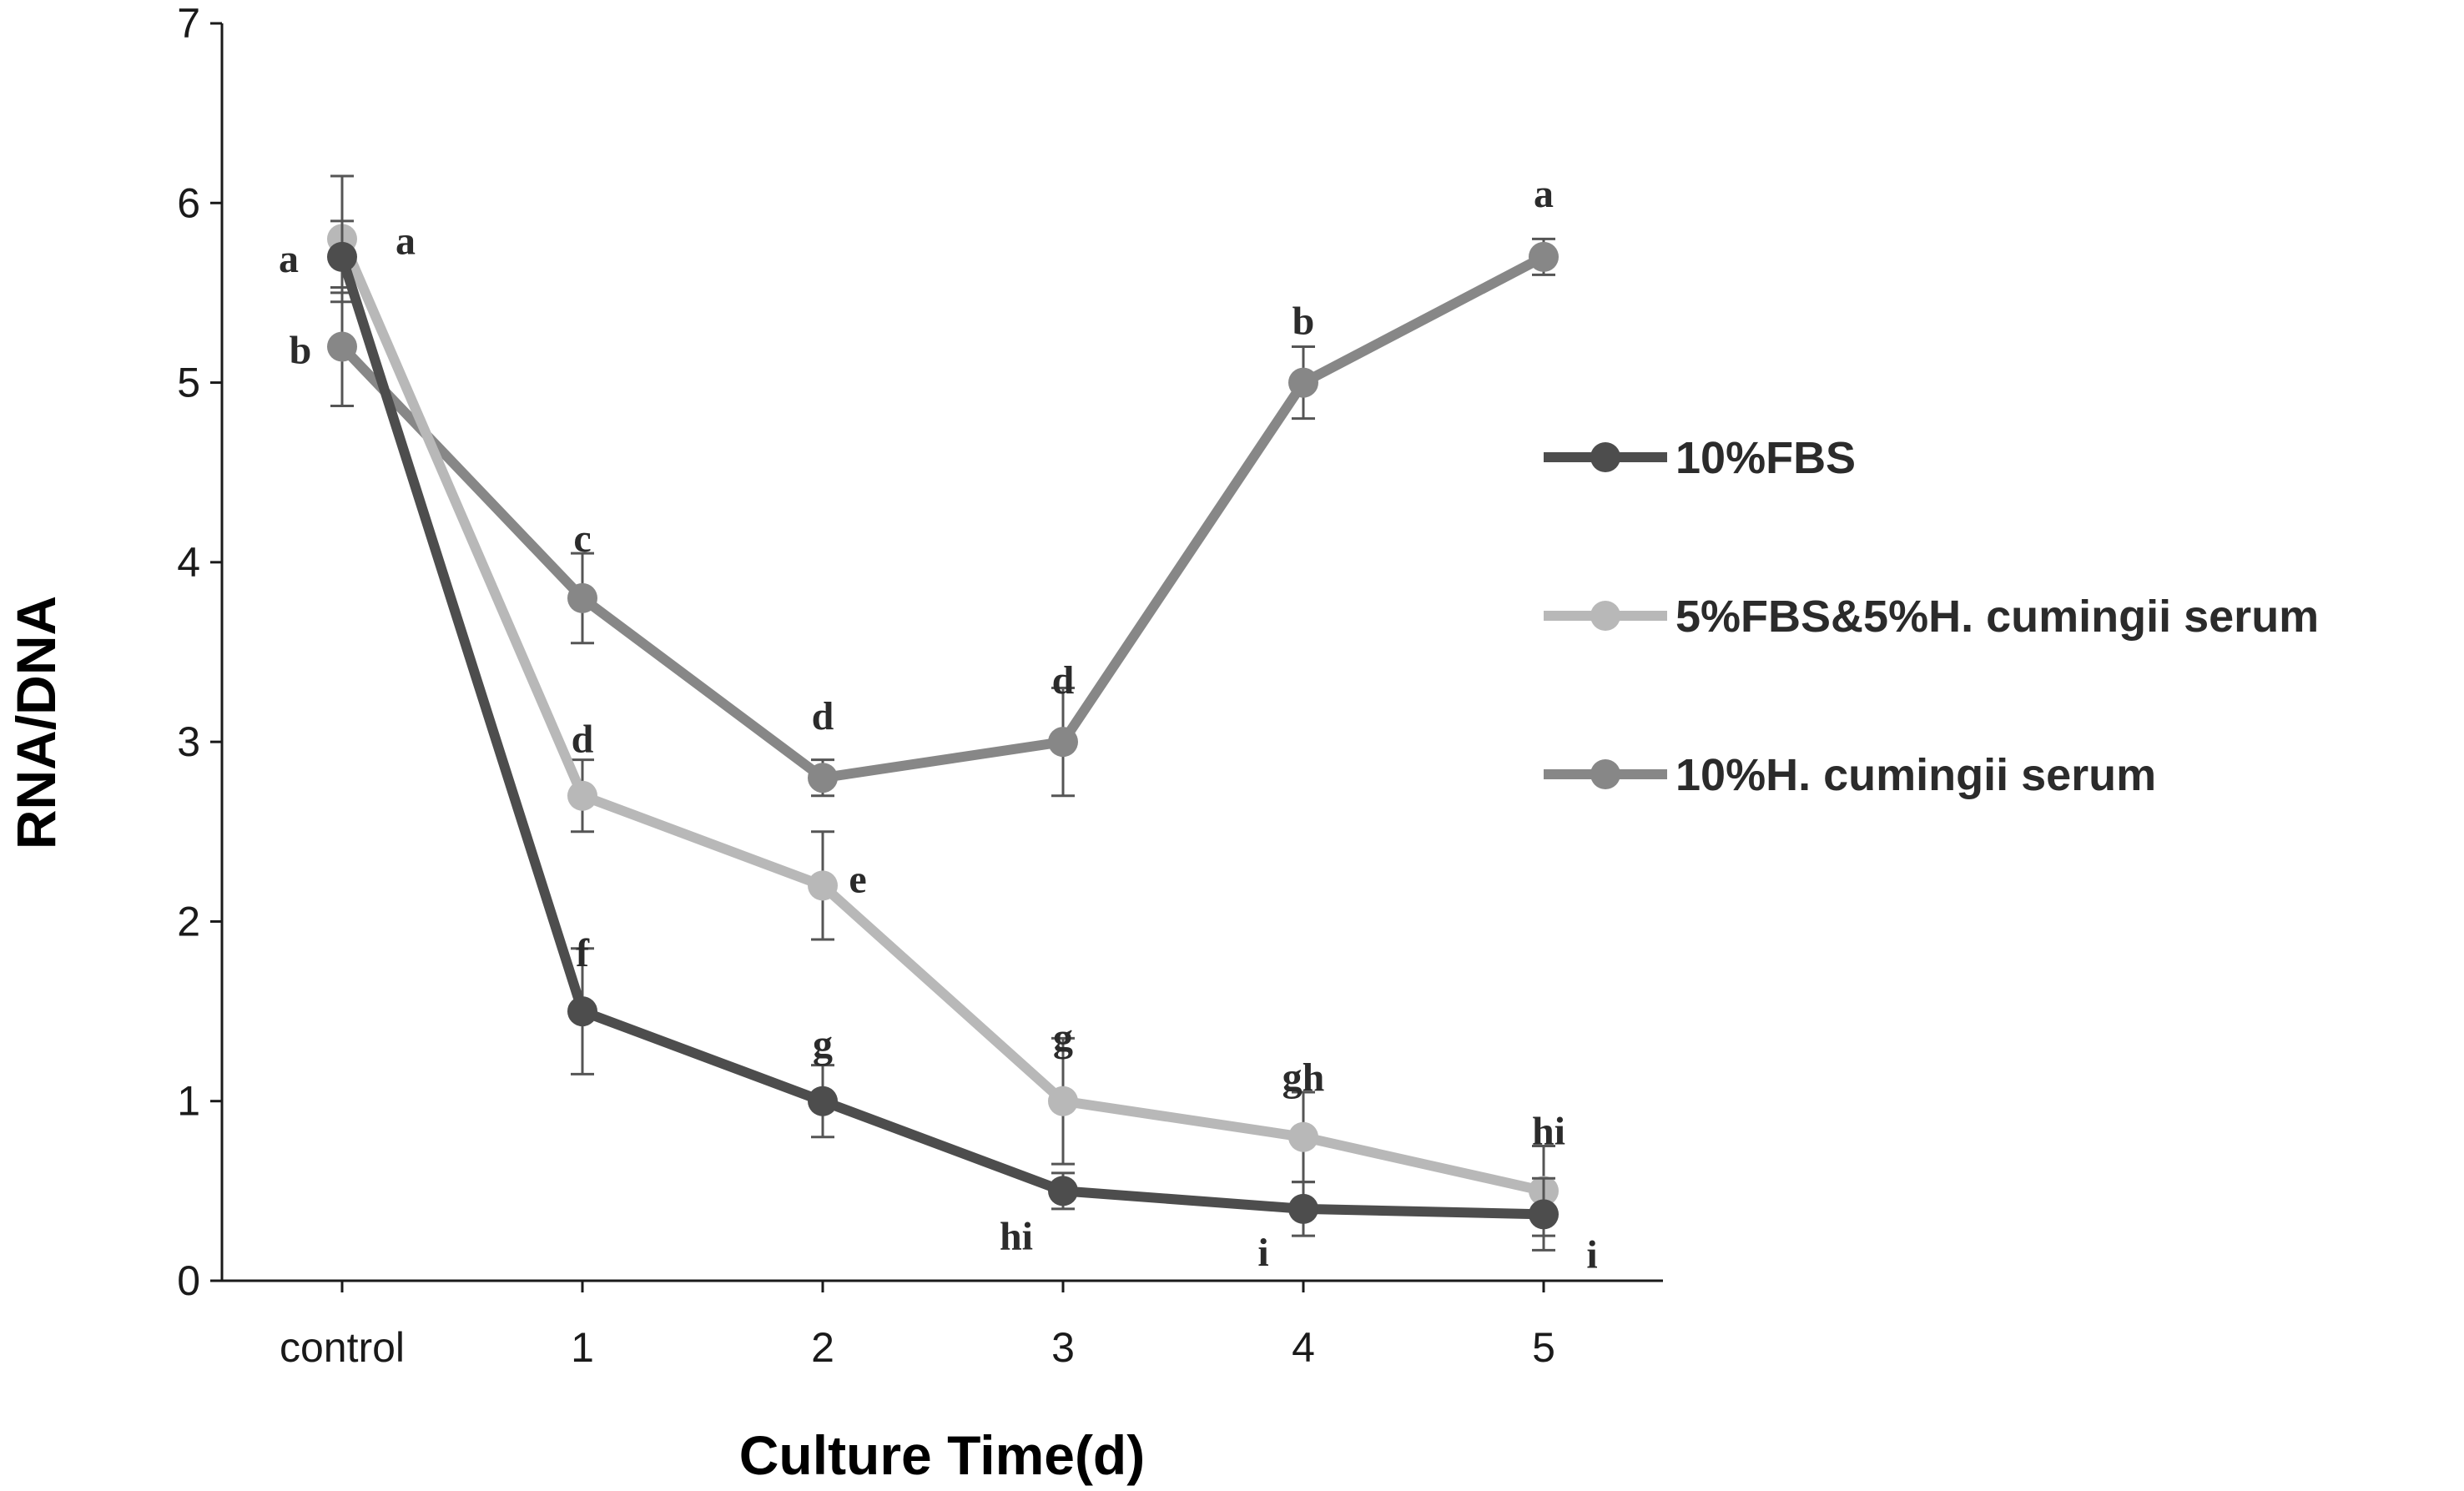 The height and width of the screenshot is (1491, 2464). I want to click on y-tick-label: 3, so click(188, 742).